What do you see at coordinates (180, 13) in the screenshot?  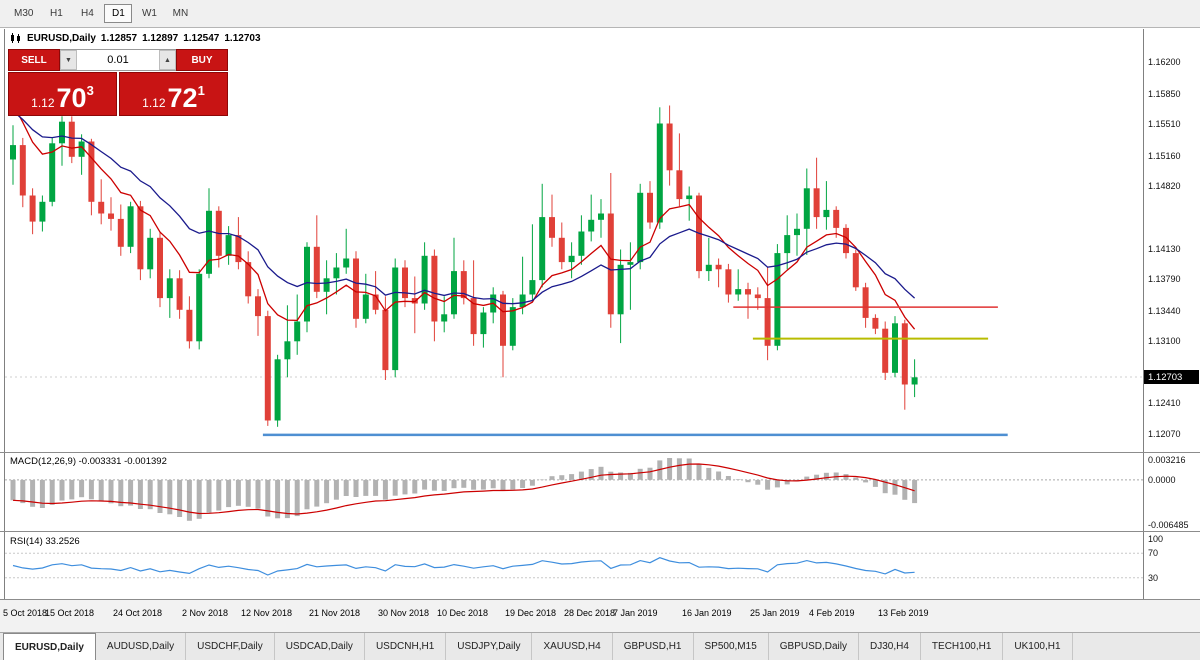 I see `timeframe-button-mn: MN` at bounding box center [180, 13].